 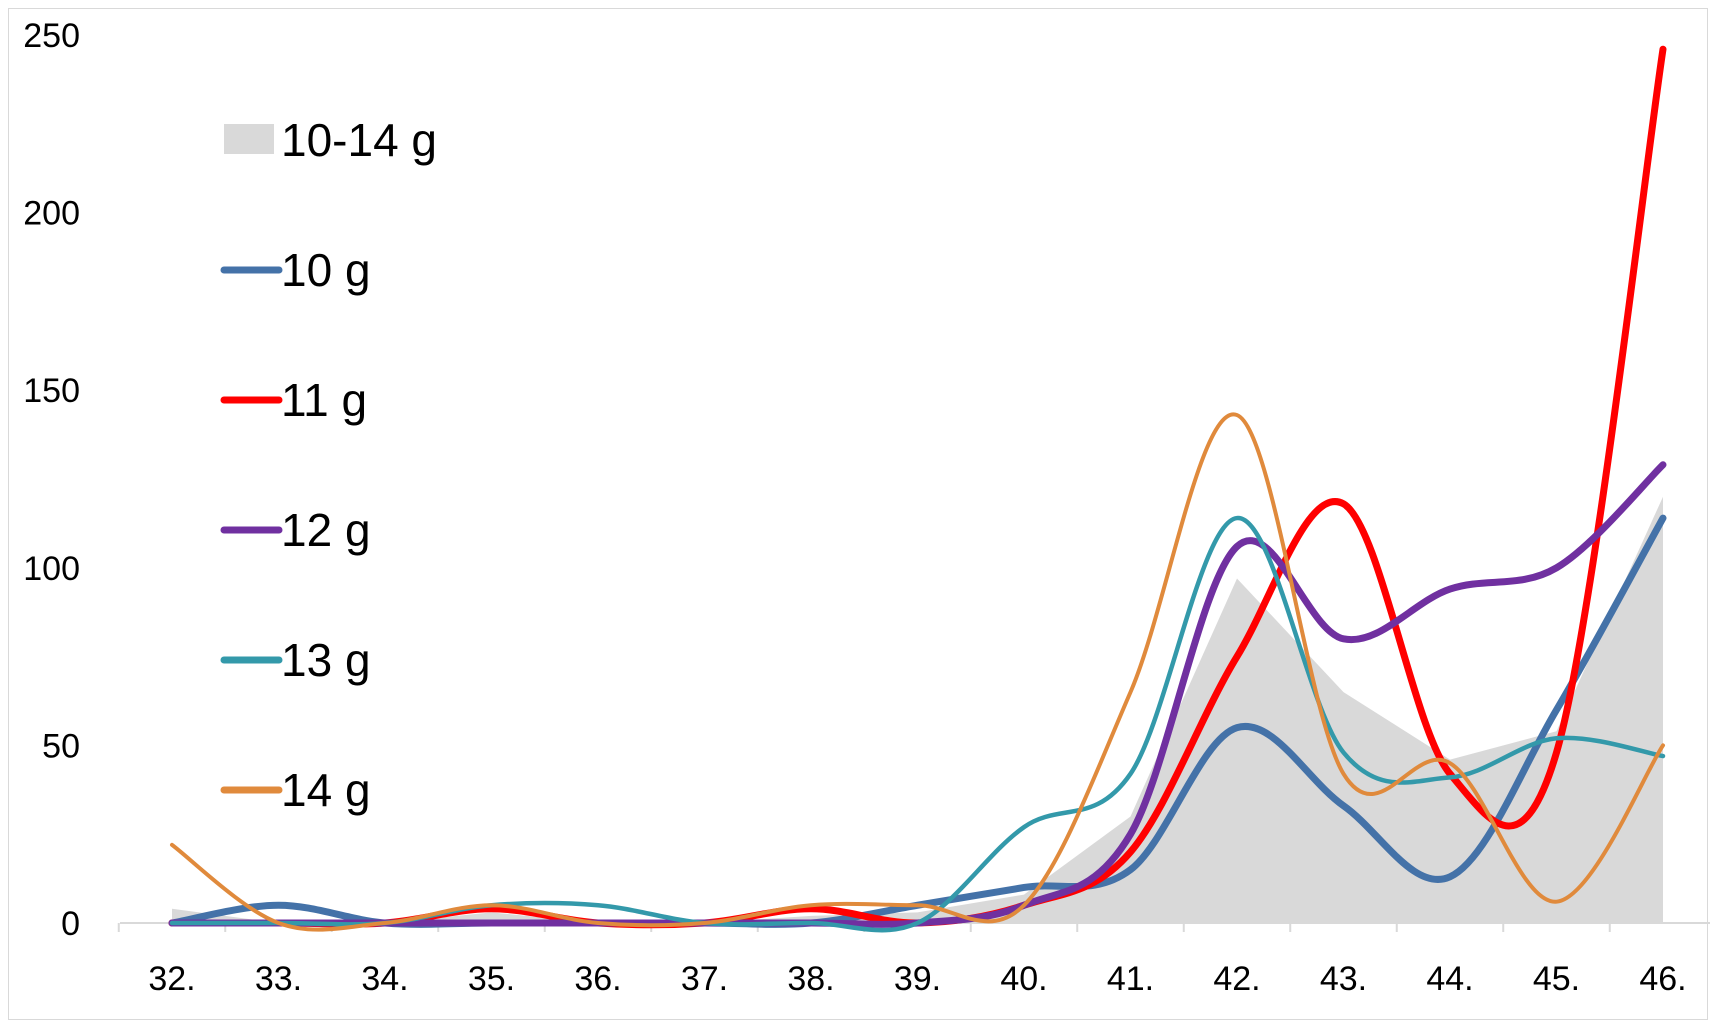 I want to click on legend-label: 11 g, so click(x=324, y=400).